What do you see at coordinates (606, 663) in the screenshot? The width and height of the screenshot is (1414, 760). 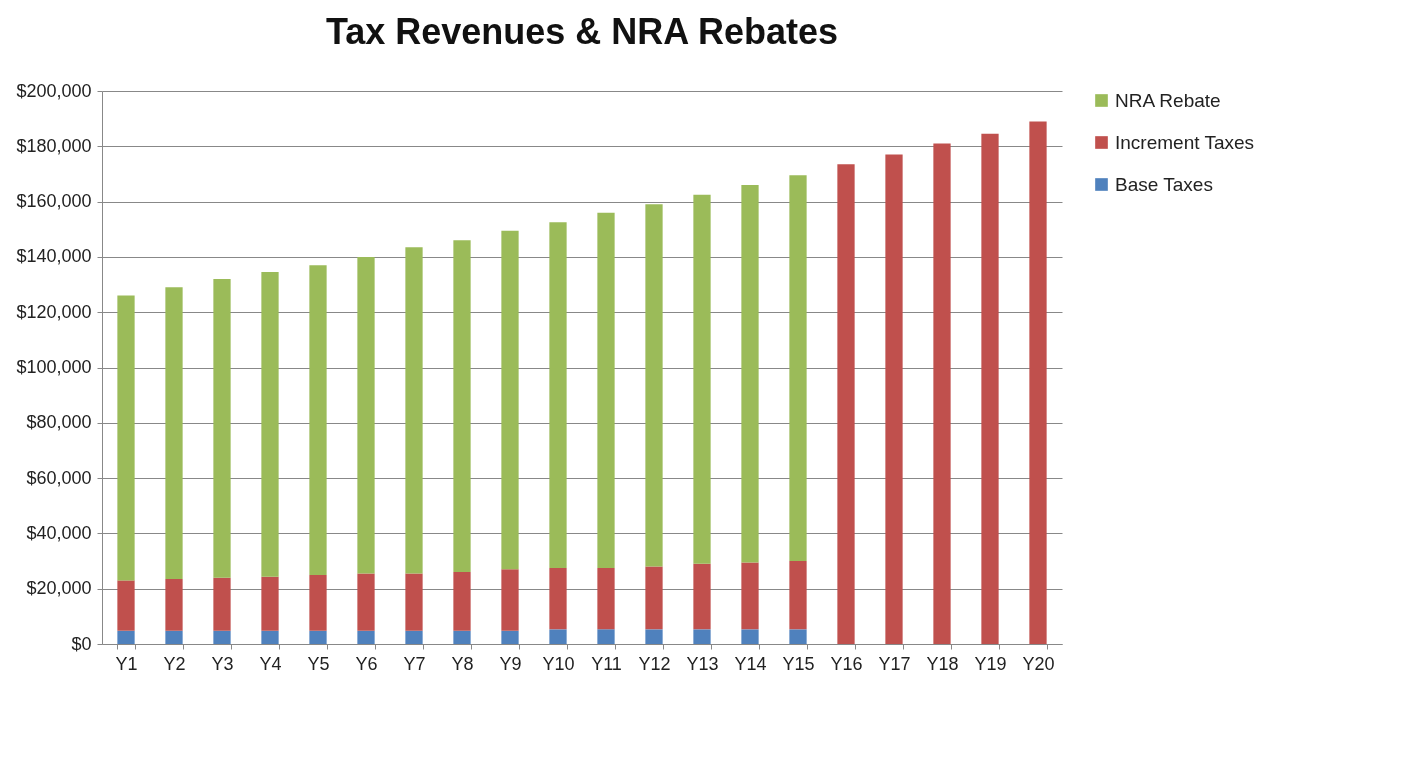 I see `x-tick-label: Y11` at bounding box center [606, 663].